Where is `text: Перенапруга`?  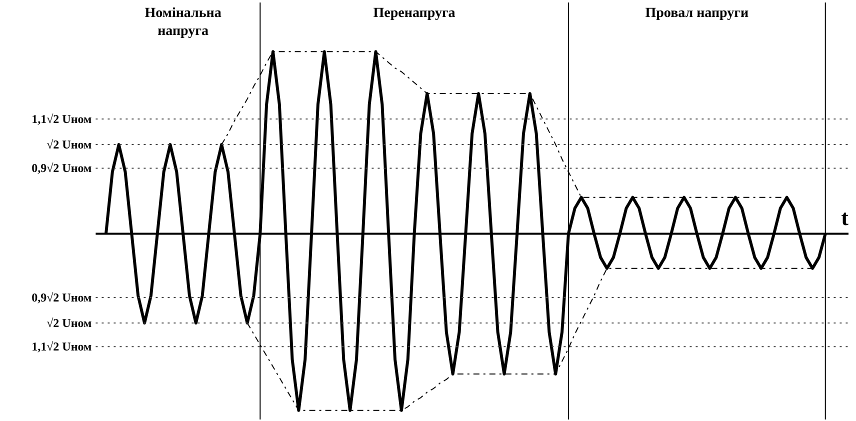
text: Перенапруга is located at coordinates (414, 14).